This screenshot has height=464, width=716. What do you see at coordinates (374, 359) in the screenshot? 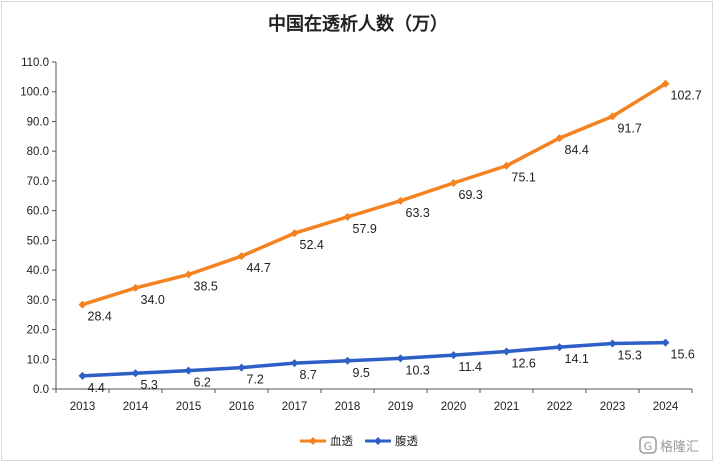
I see `series-line` at bounding box center [374, 359].